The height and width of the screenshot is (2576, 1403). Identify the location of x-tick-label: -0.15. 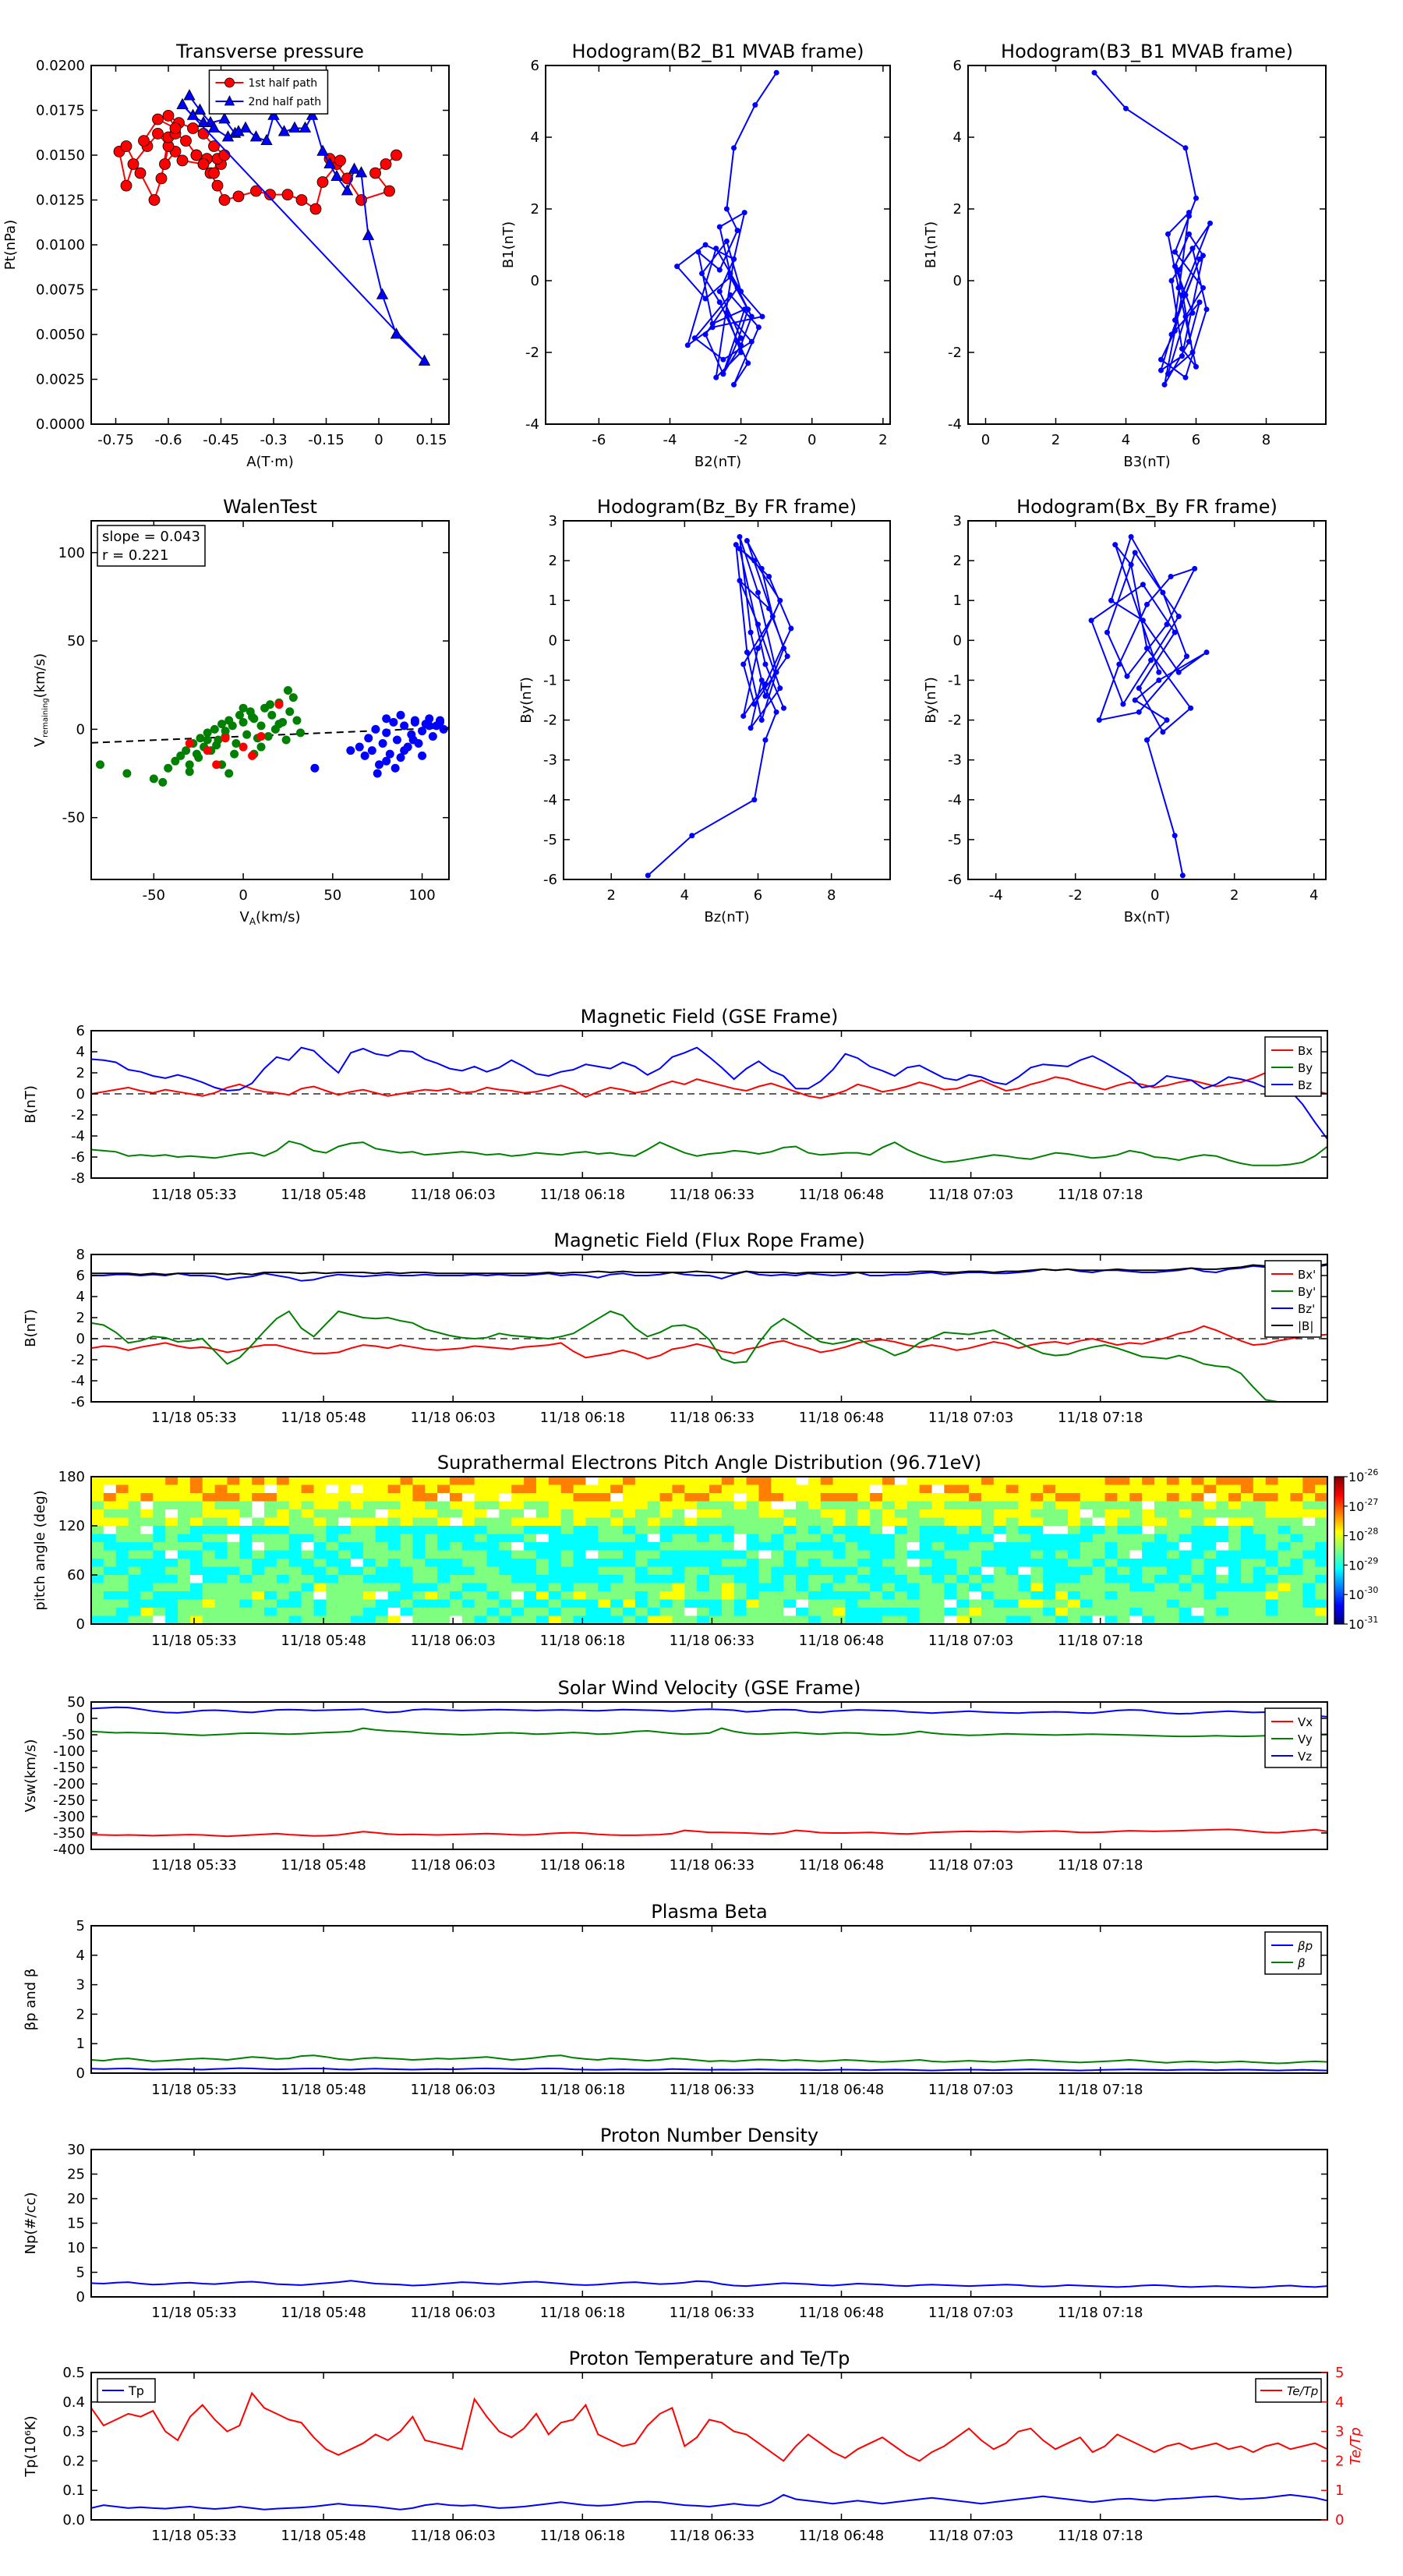
(326, 440).